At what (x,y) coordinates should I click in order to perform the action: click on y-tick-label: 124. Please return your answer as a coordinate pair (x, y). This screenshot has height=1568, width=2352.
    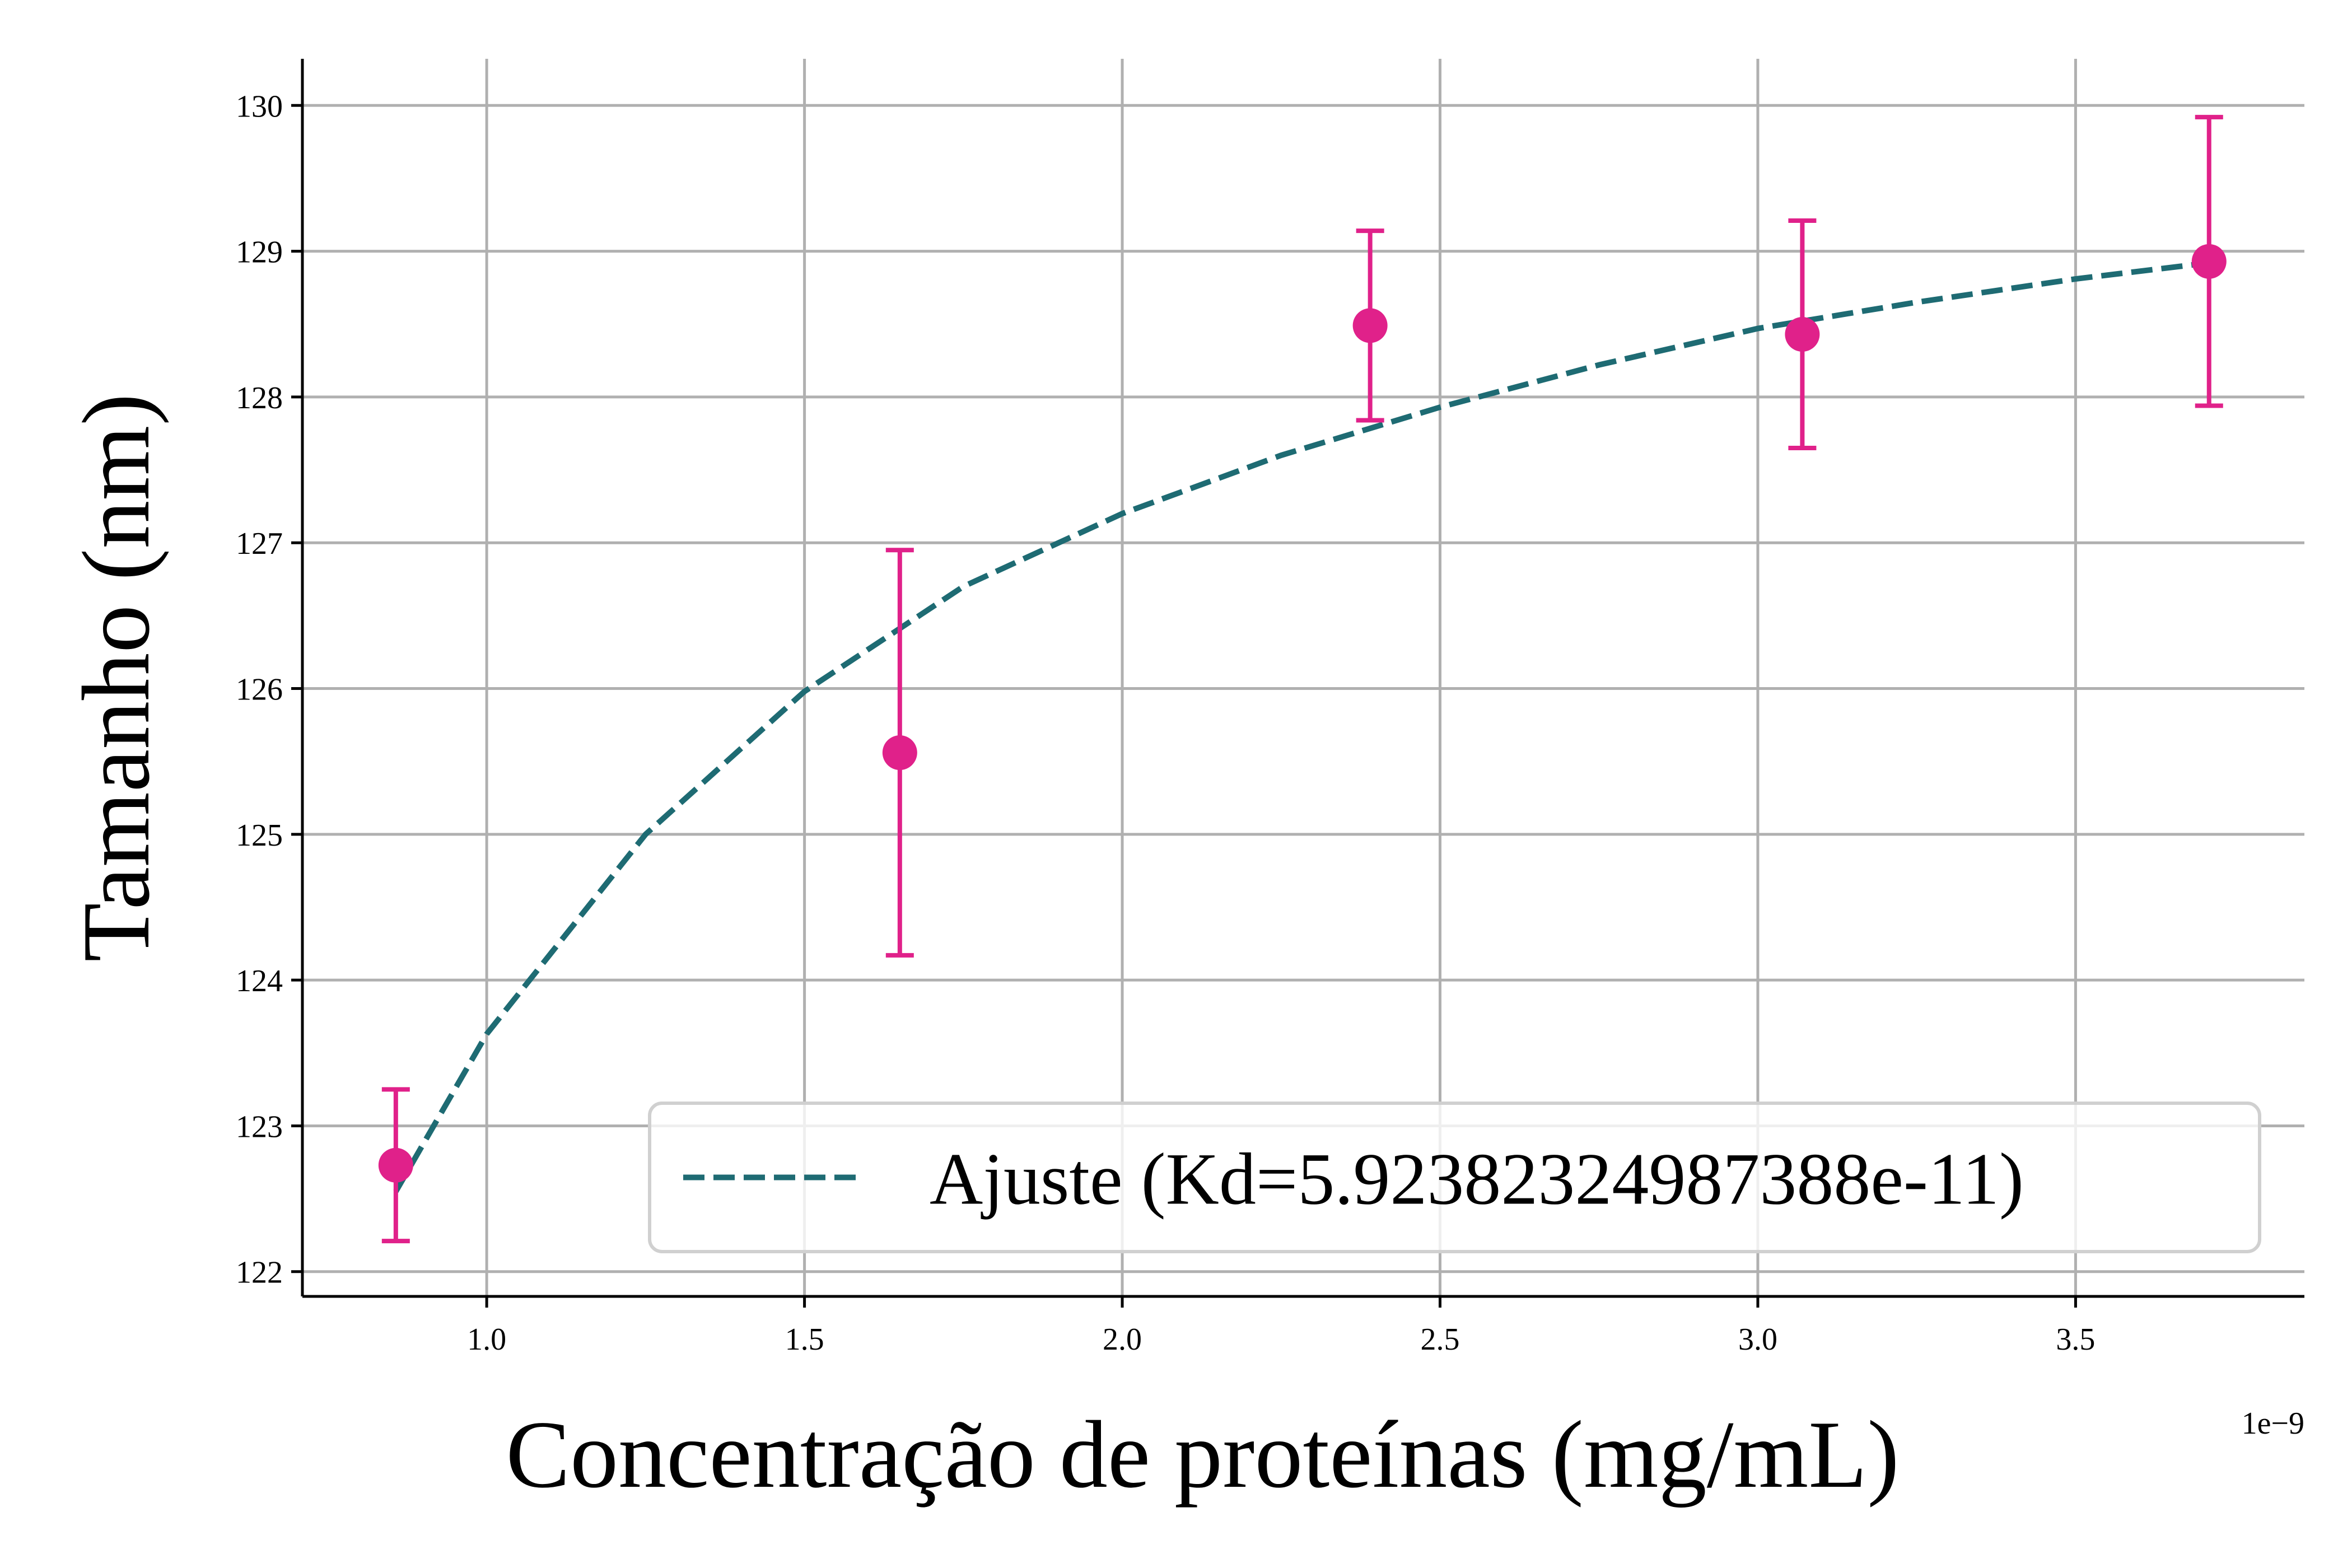
    Looking at the image, I should click on (260, 981).